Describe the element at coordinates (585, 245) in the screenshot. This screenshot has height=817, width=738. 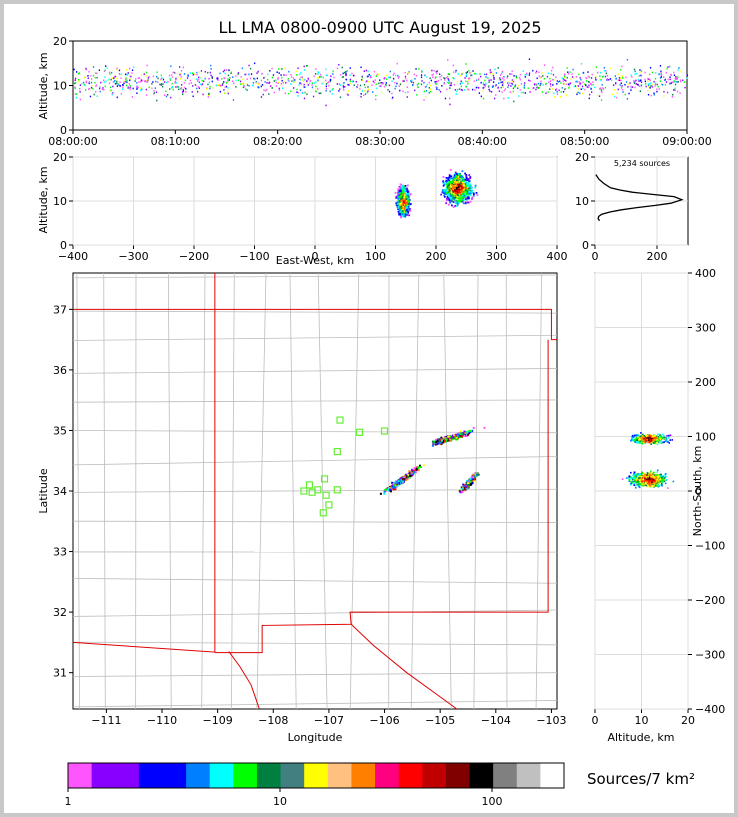
I see `y-tick-label: 0` at that location.